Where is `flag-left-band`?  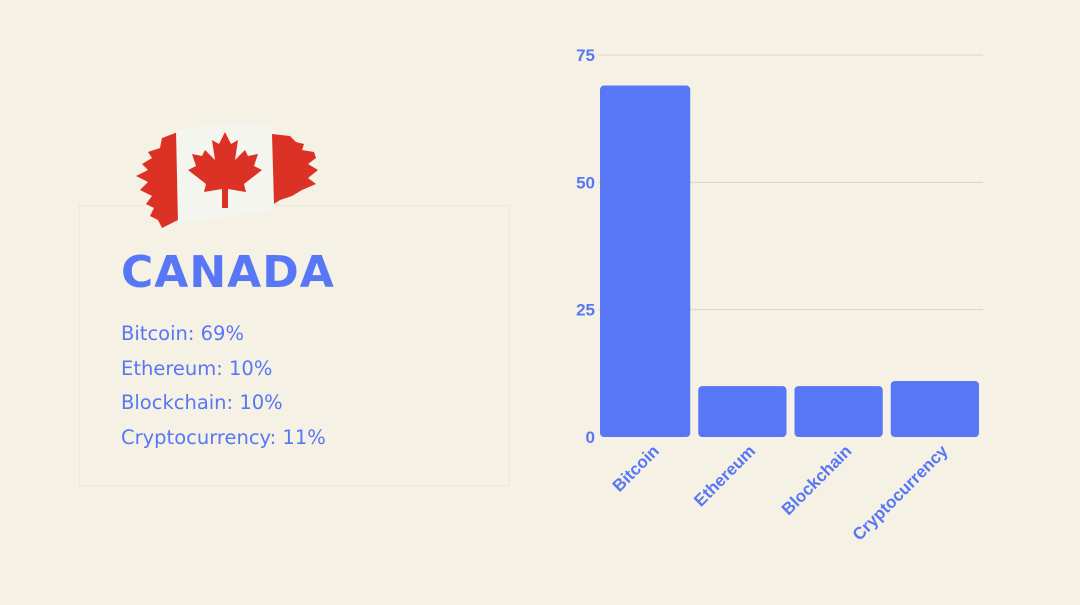 flag-left-band is located at coordinates (157, 180).